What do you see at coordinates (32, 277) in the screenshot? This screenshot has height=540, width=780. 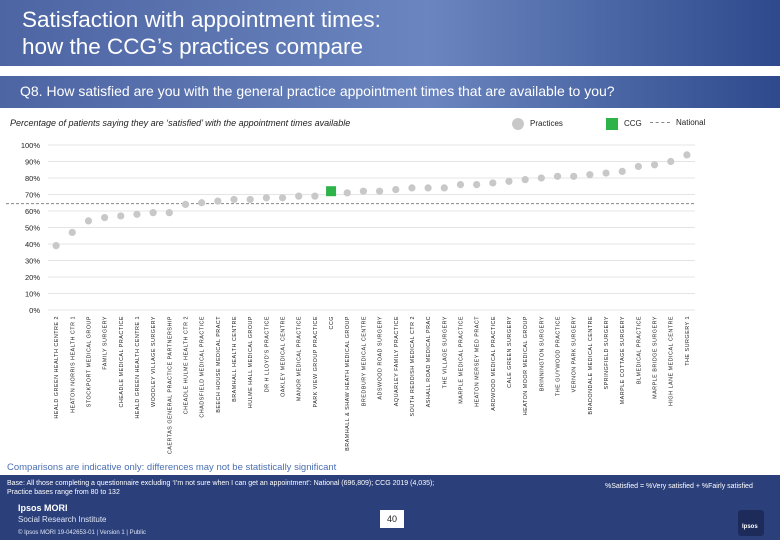 I see `y-tick-label: 20%` at bounding box center [32, 277].